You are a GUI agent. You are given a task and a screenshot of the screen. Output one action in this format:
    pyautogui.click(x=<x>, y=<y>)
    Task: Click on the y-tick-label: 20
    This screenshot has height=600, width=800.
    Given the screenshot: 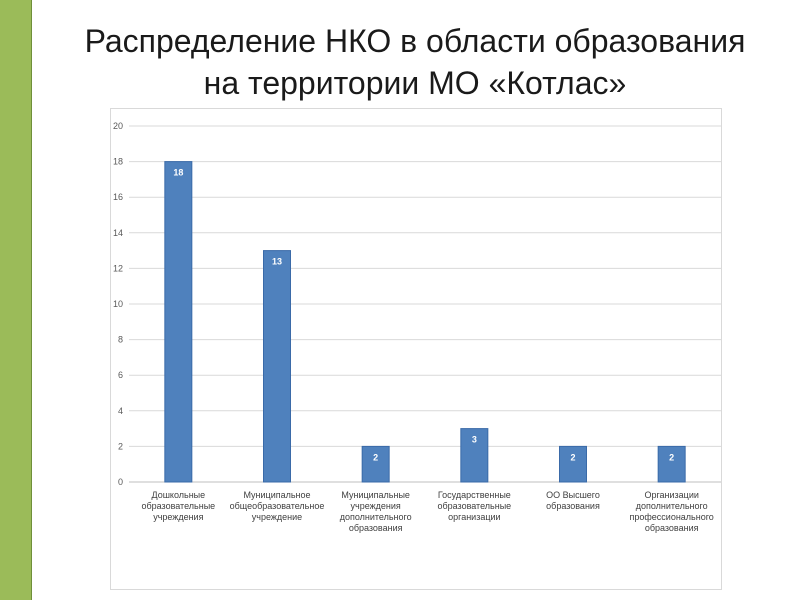 What is the action you would take?
    pyautogui.click(x=118, y=126)
    